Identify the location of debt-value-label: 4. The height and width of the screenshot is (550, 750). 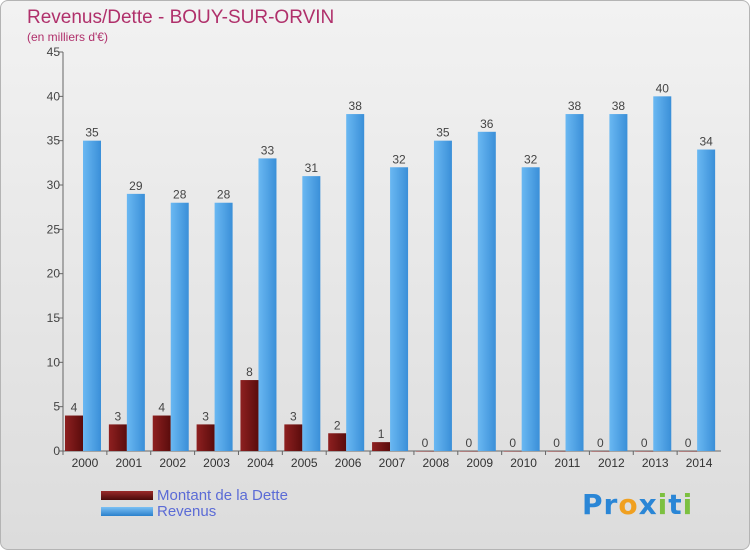
(74, 408).